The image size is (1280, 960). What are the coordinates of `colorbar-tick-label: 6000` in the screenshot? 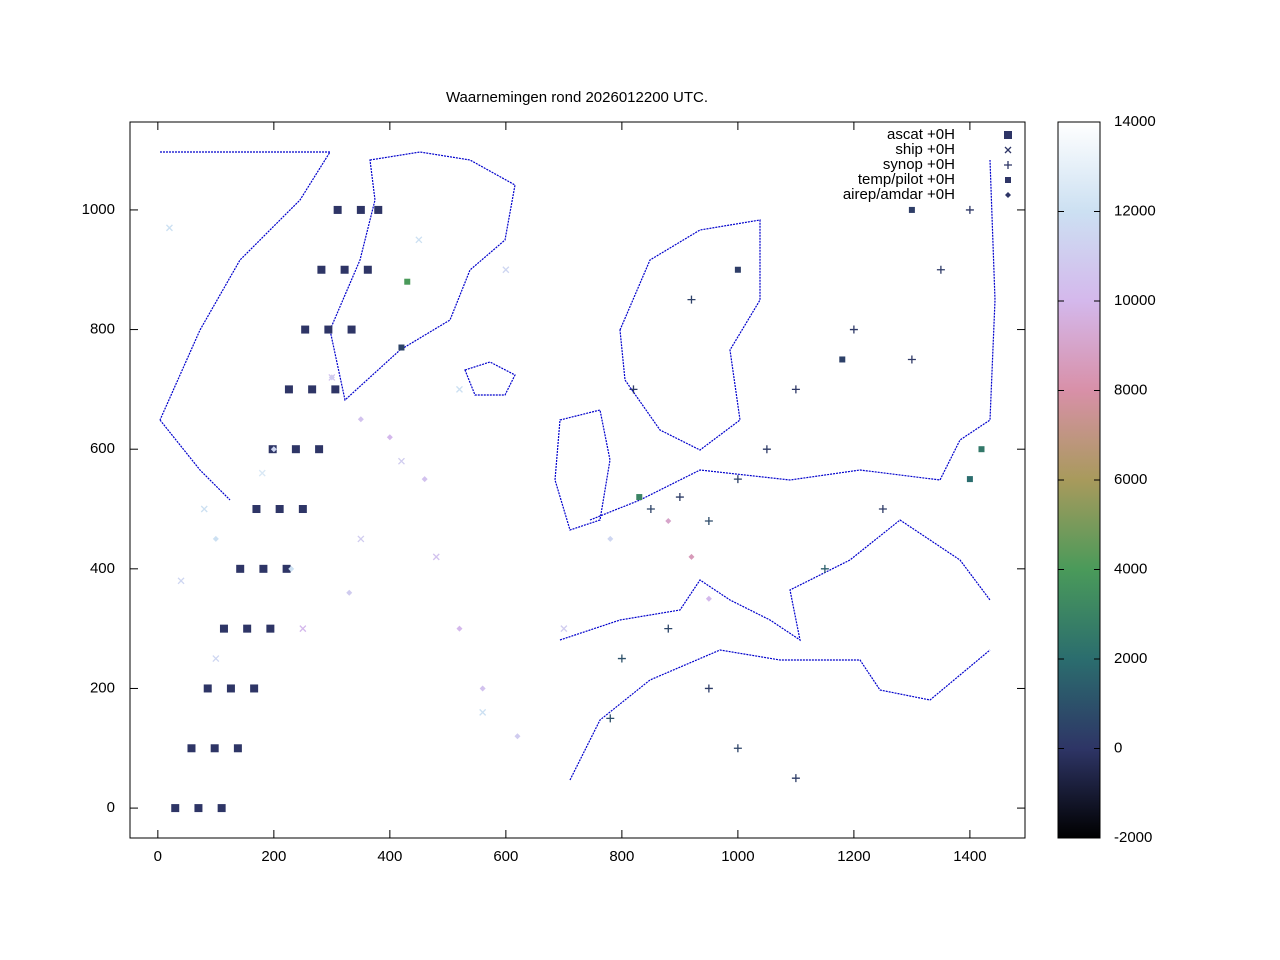 It's located at (1130, 479).